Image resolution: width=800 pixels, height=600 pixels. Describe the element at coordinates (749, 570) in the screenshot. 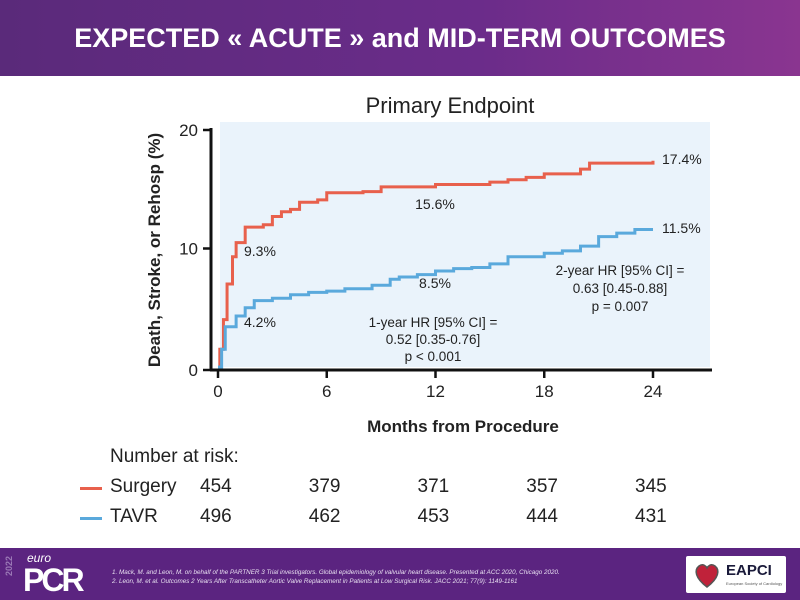

I see `eapci-text: EAPCI` at that location.